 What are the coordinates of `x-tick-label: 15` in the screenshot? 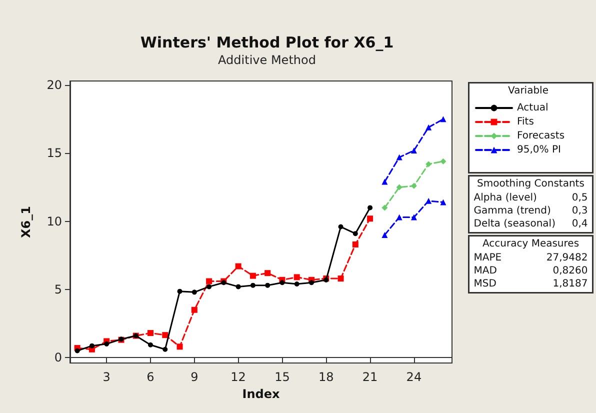 It's located at (282, 377).